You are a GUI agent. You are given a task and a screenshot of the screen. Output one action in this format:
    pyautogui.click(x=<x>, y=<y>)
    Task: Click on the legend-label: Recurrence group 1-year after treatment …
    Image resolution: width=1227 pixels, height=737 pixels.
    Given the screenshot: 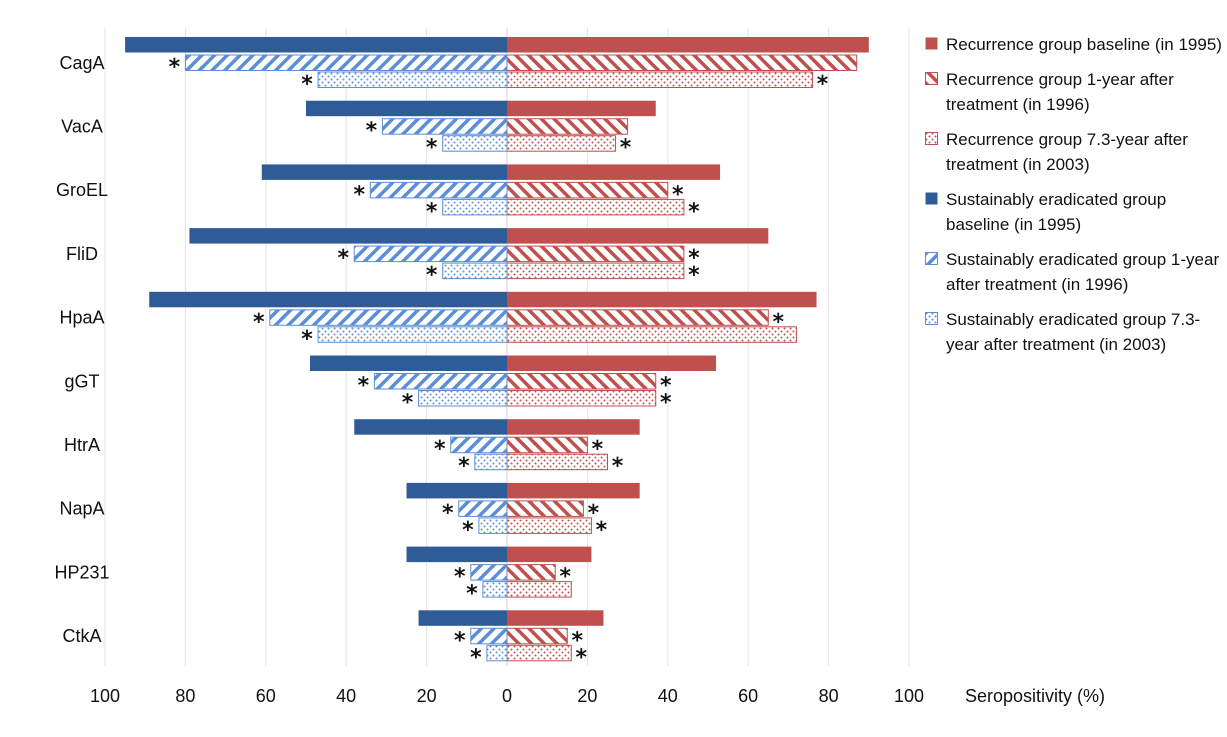 What is the action you would take?
    pyautogui.click(x=1060, y=92)
    